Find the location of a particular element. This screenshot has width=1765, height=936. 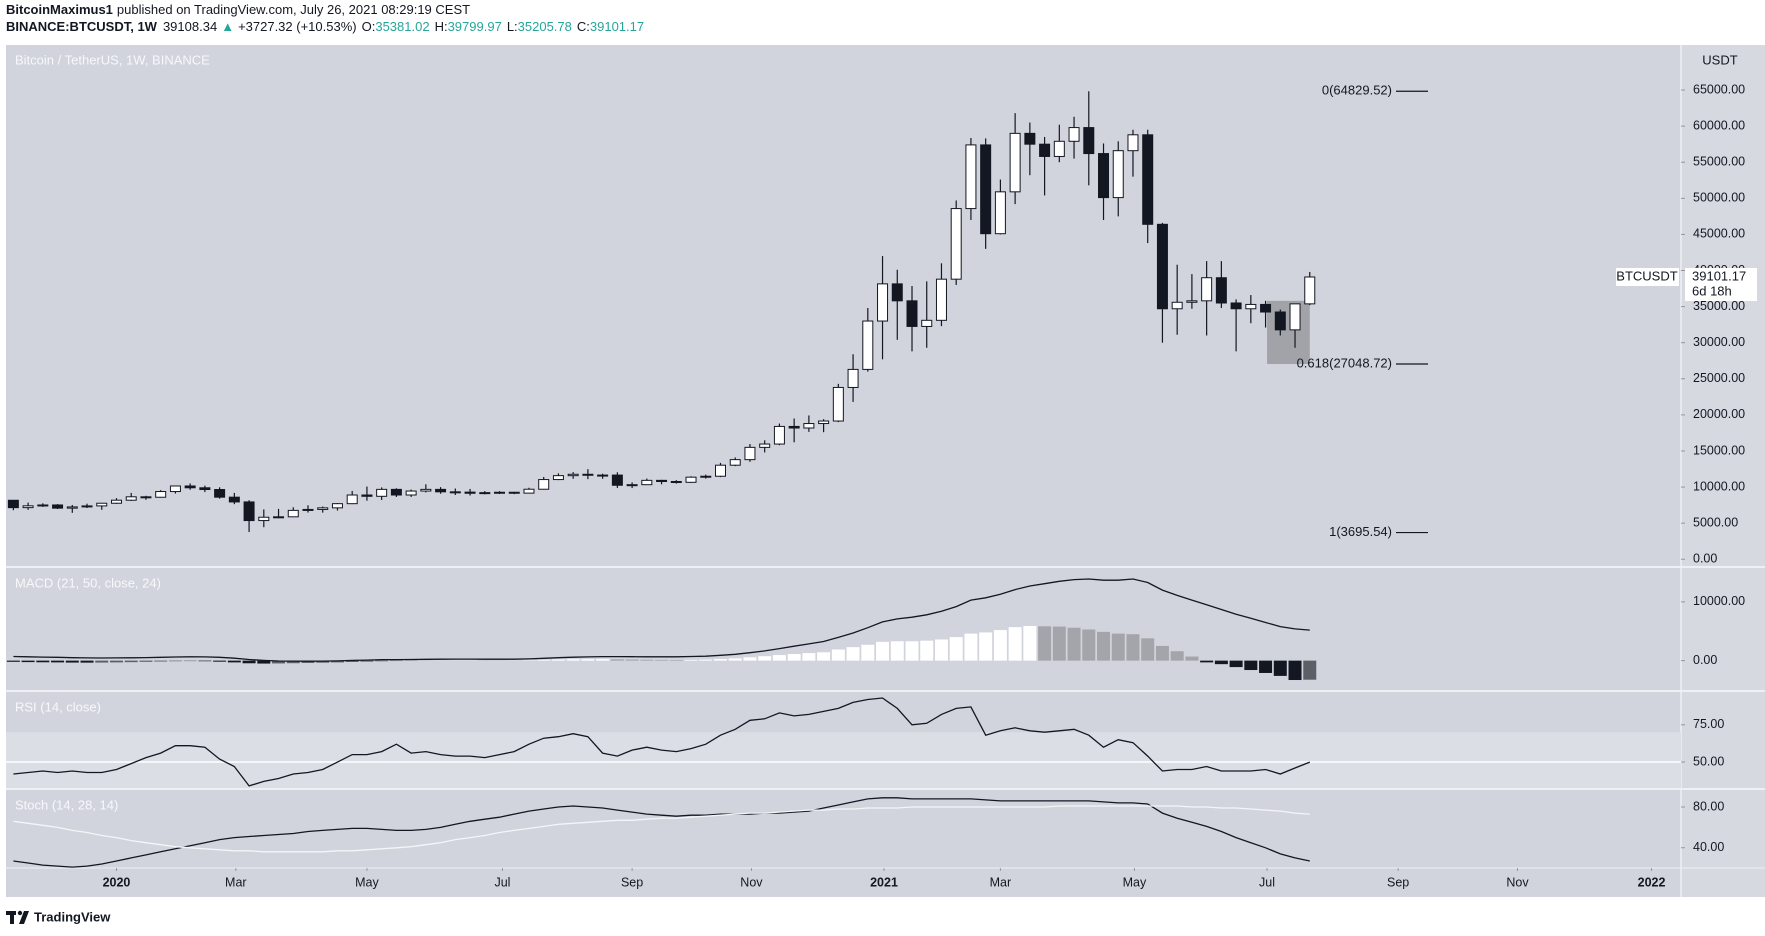

pane-title: MACD (21, 50, close, 24) is located at coordinates (88, 582).